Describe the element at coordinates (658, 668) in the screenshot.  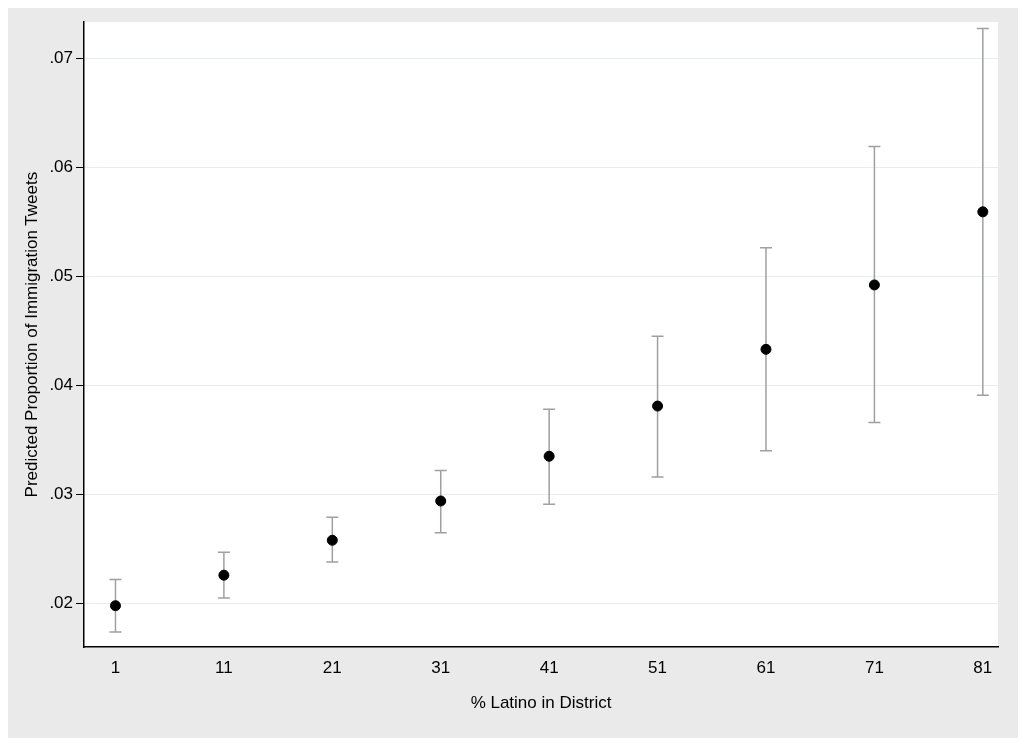
I see `x-tick-label: 51` at that location.